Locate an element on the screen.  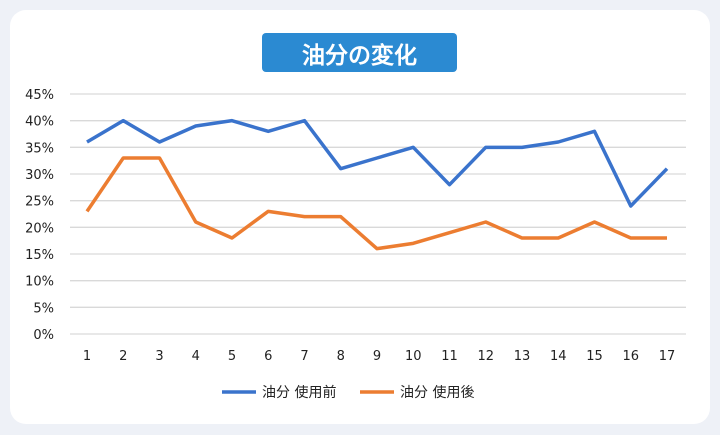
x-tick-label: 13 is located at coordinates (522, 356).